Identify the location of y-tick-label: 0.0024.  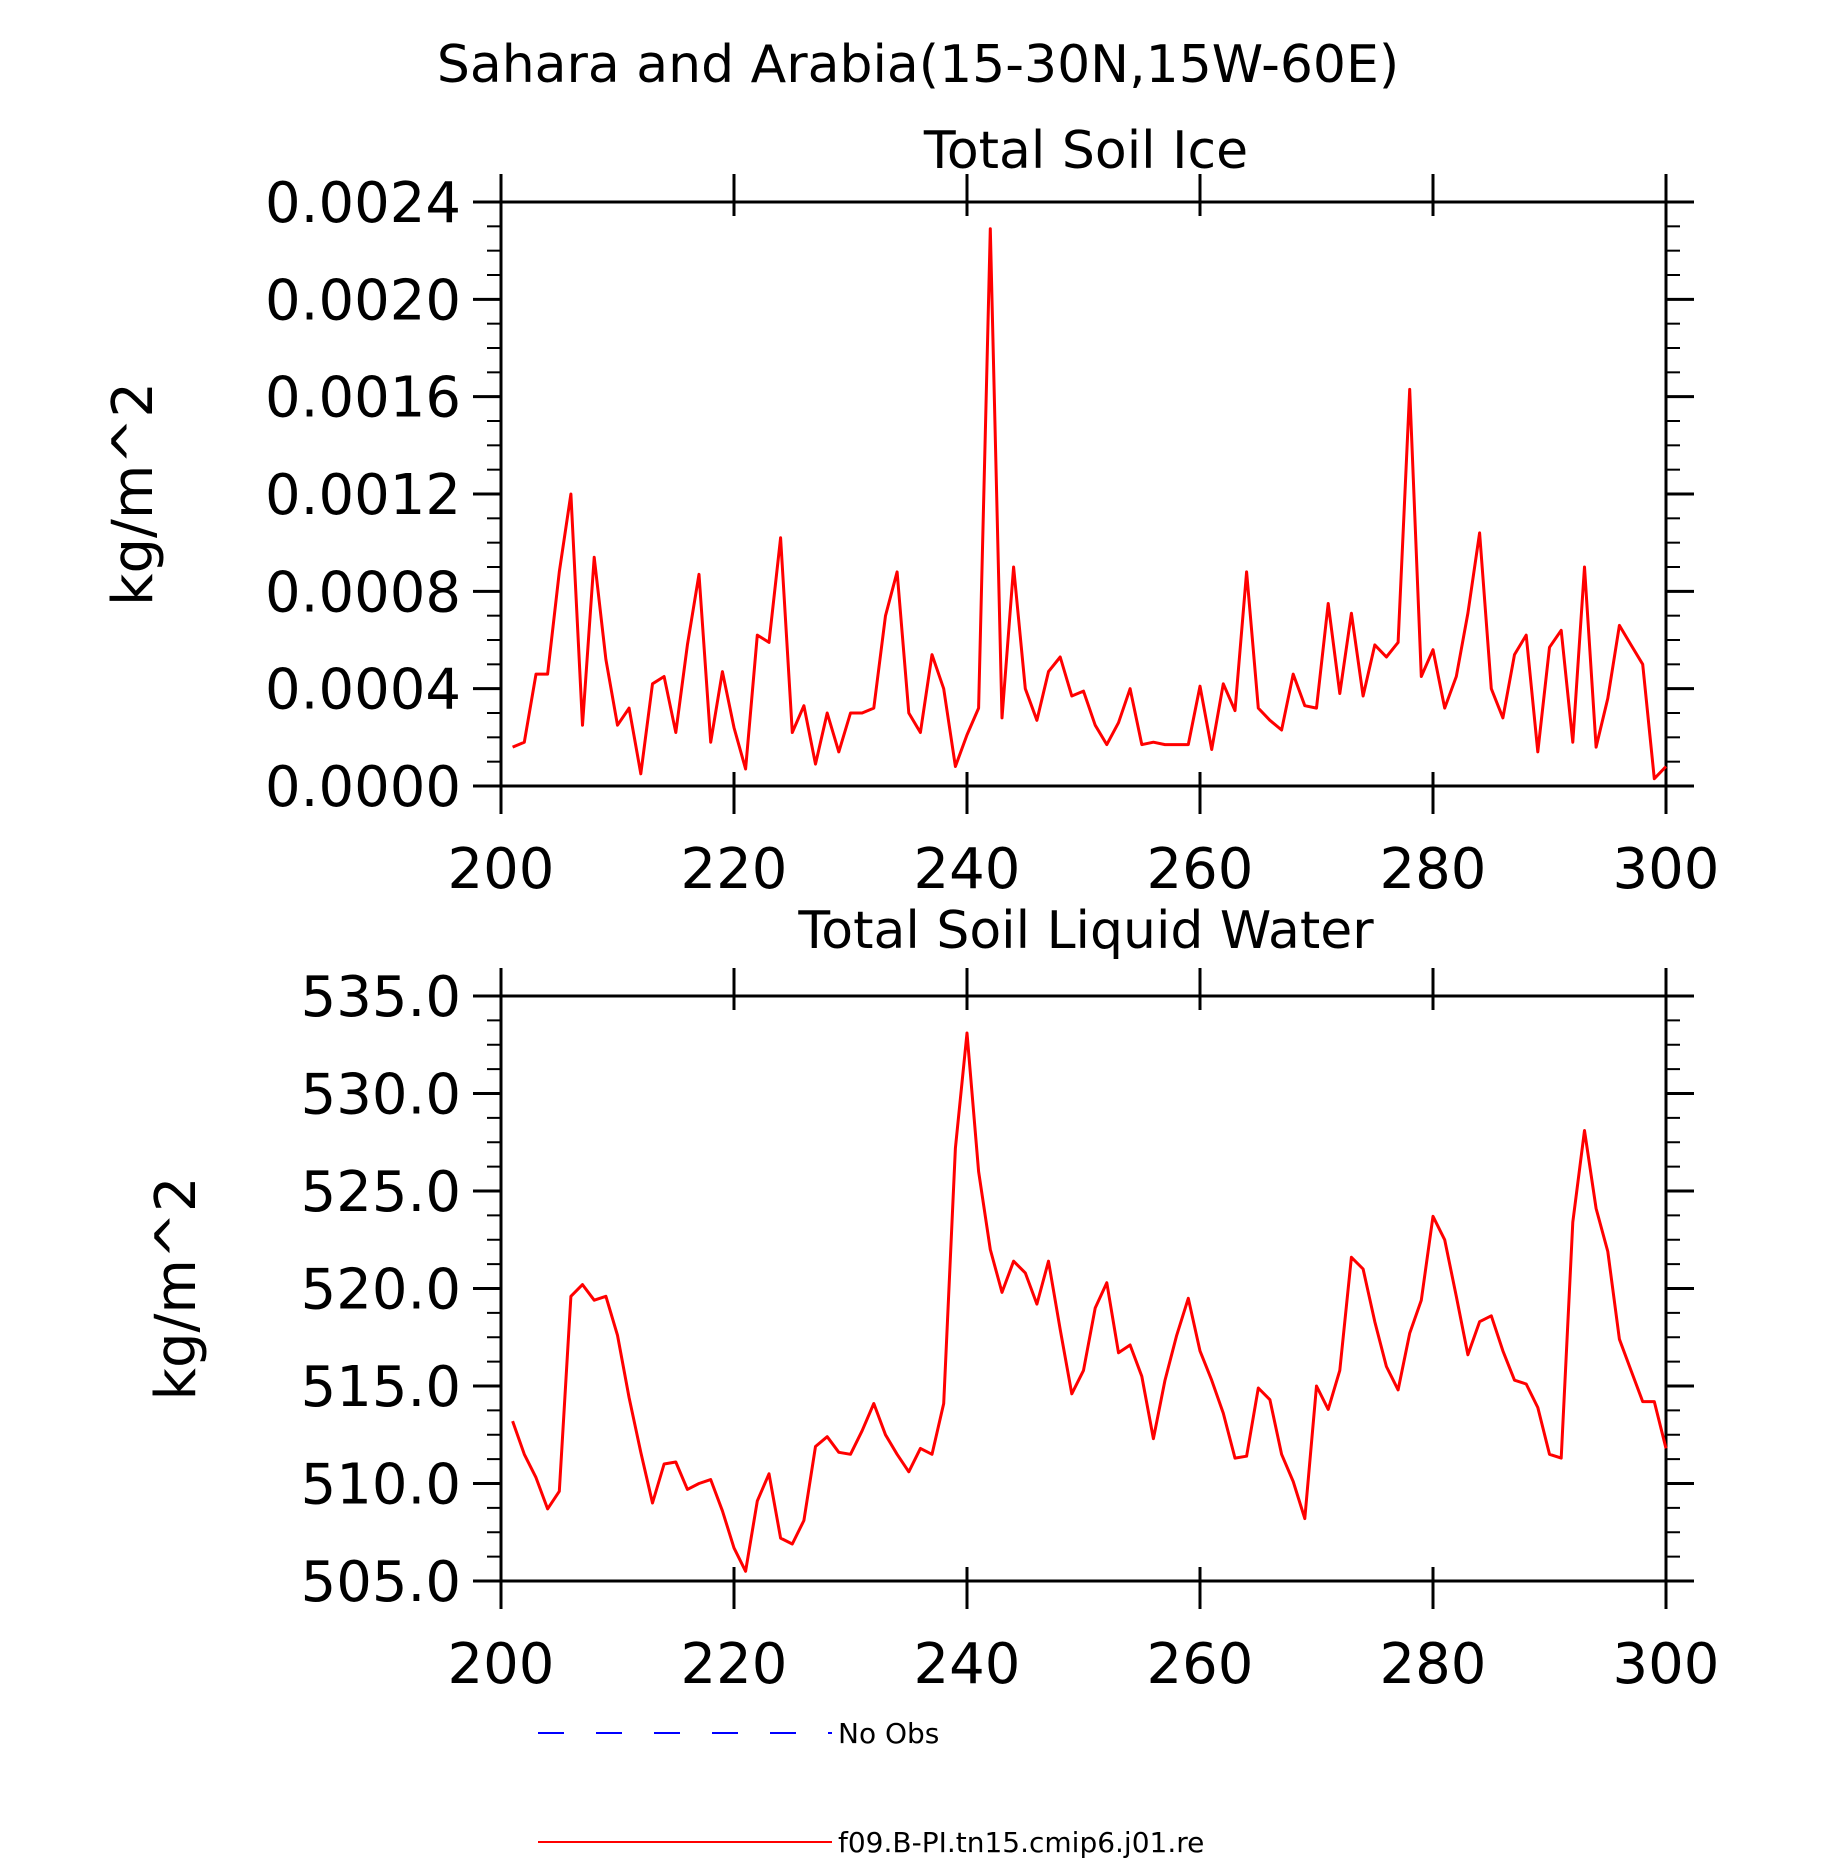
(363, 203).